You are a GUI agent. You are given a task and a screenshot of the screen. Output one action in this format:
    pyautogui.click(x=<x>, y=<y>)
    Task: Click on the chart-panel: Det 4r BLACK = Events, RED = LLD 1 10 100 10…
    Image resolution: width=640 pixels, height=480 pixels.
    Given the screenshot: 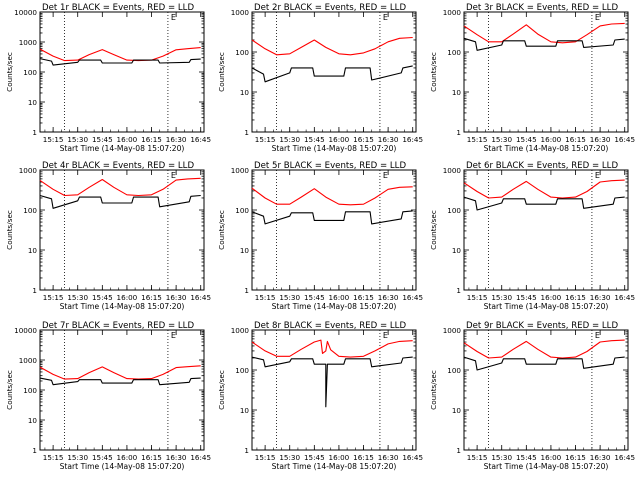 What is the action you would take?
    pyautogui.click(x=108, y=236)
    